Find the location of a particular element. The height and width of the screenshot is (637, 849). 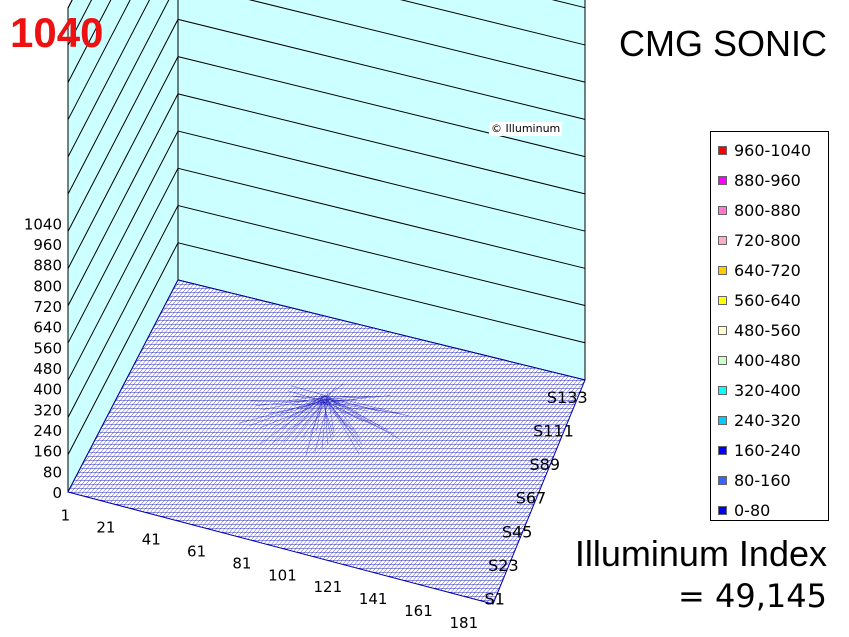

legend-label: 80-160 is located at coordinates (762, 480).